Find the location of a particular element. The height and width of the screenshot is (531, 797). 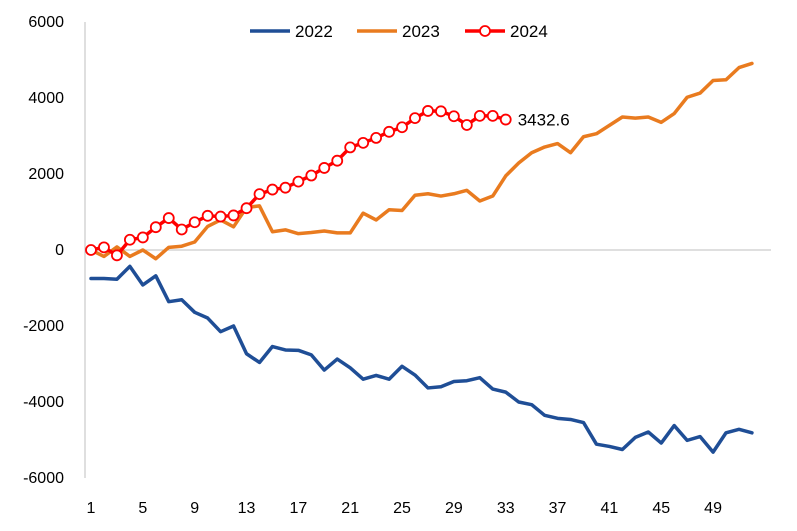

x-tick-label: 5 is located at coordinates (142, 508).